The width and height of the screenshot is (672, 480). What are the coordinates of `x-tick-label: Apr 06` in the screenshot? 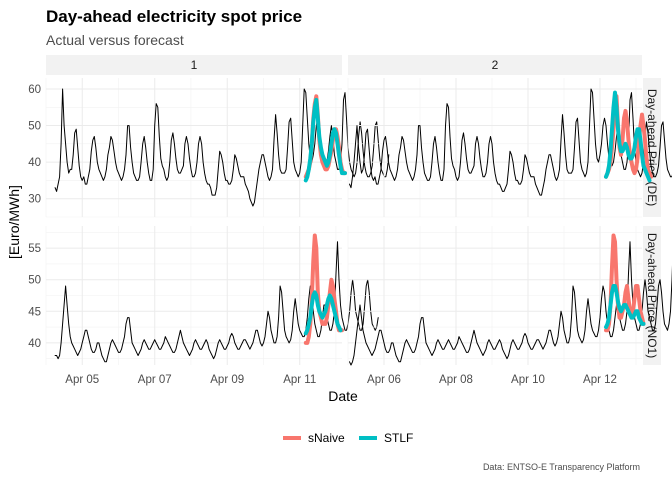 It's located at (384, 380).